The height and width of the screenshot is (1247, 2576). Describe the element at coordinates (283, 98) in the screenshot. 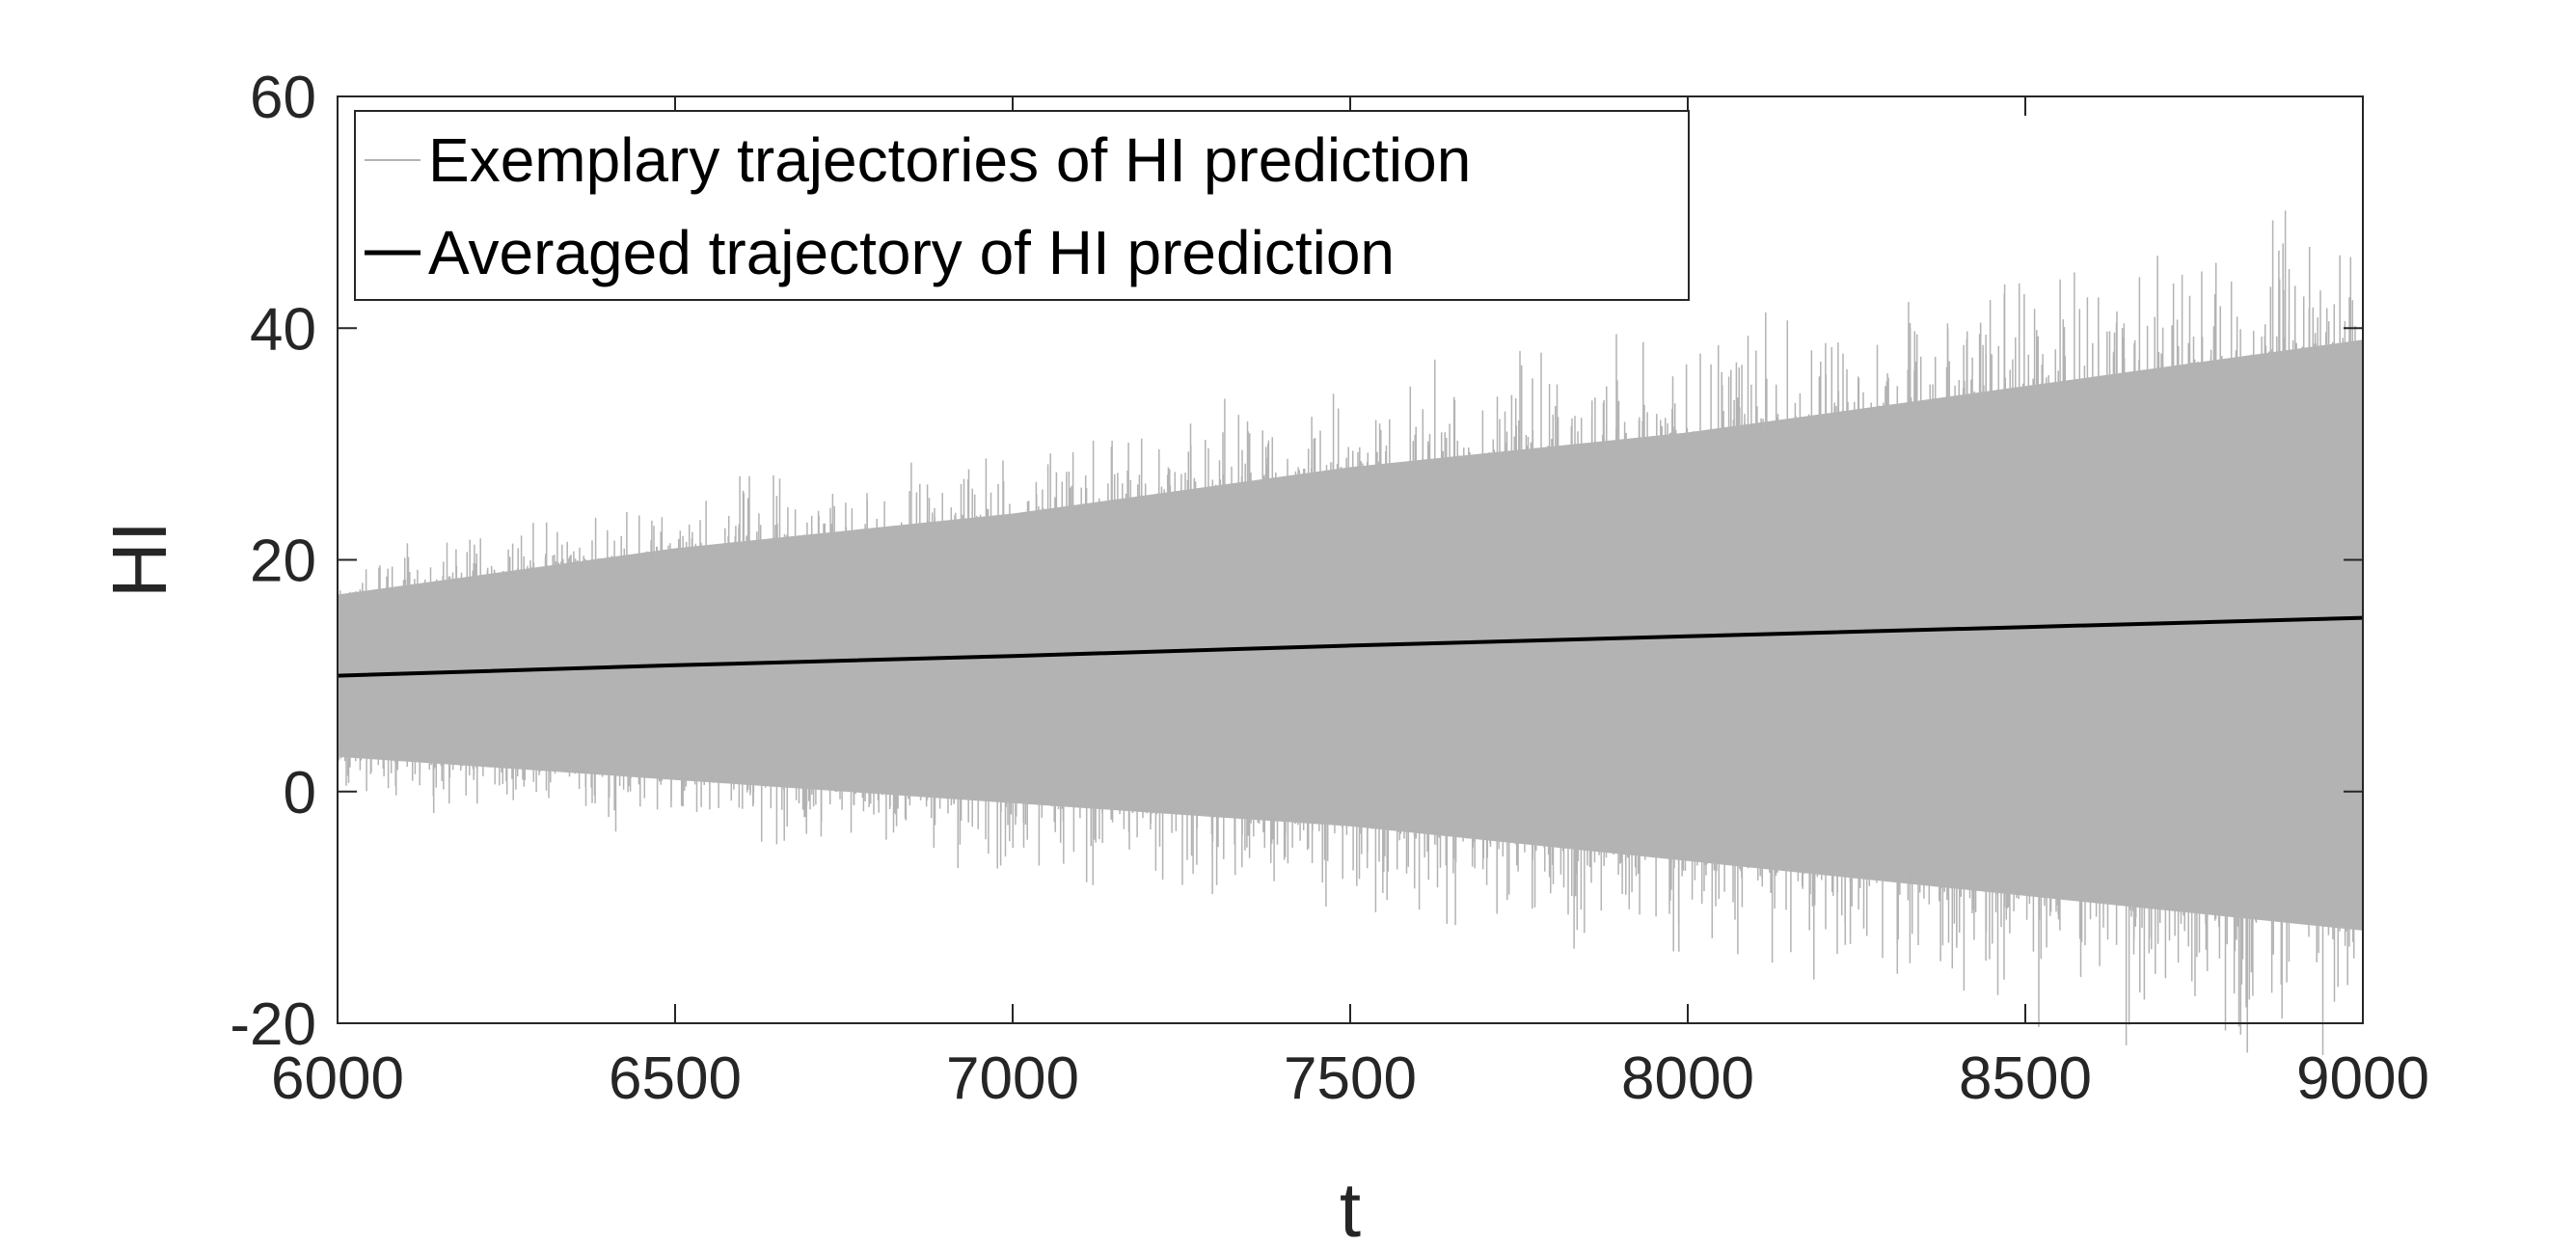

I see `y-tick-label: 60` at that location.